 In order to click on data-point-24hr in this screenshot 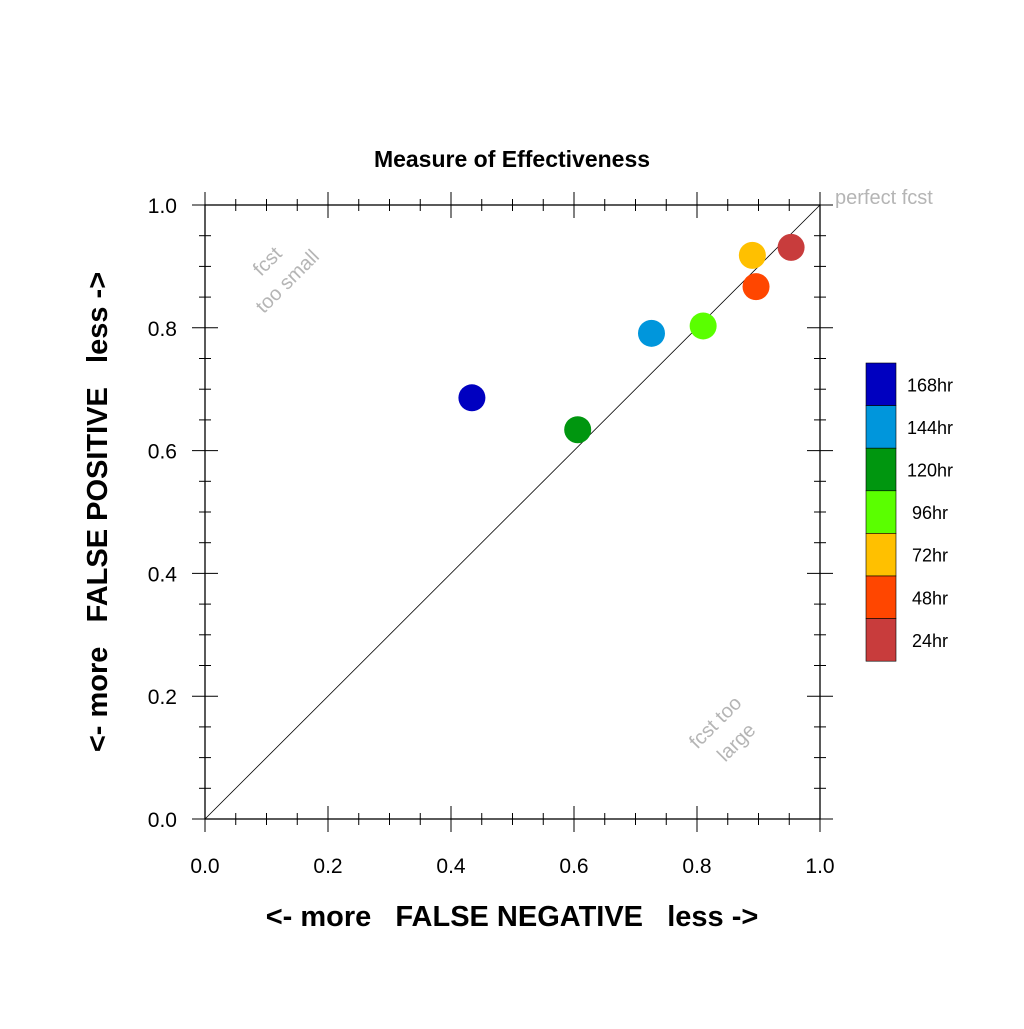, I will do `click(791, 247)`.